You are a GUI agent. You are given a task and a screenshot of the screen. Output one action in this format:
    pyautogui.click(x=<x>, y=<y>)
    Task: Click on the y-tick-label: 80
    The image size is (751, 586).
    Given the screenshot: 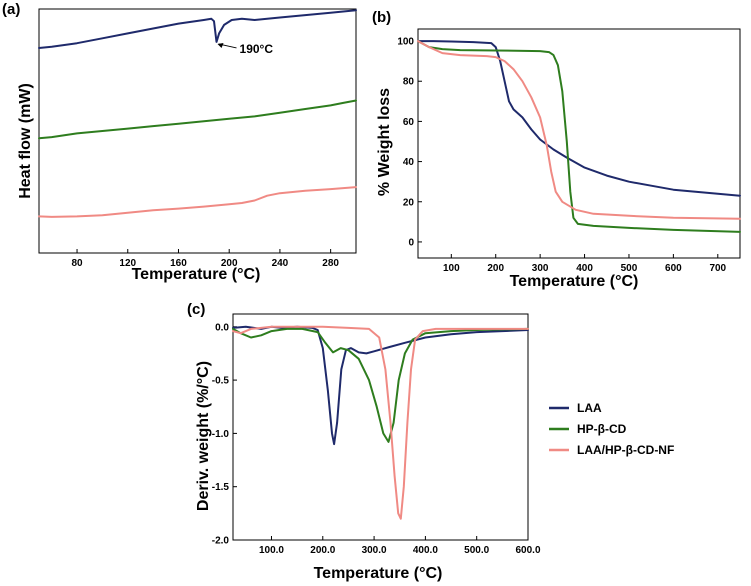 What is the action you would take?
    pyautogui.click(x=409, y=82)
    